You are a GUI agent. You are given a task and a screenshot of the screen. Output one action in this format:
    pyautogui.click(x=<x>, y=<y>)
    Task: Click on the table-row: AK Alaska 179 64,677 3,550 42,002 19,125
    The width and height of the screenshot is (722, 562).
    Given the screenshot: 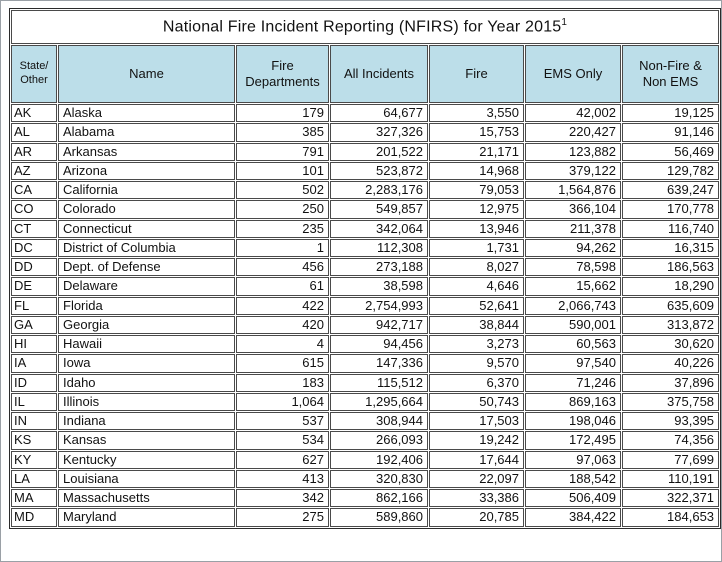 What is the action you would take?
    pyautogui.click(x=365, y=113)
    